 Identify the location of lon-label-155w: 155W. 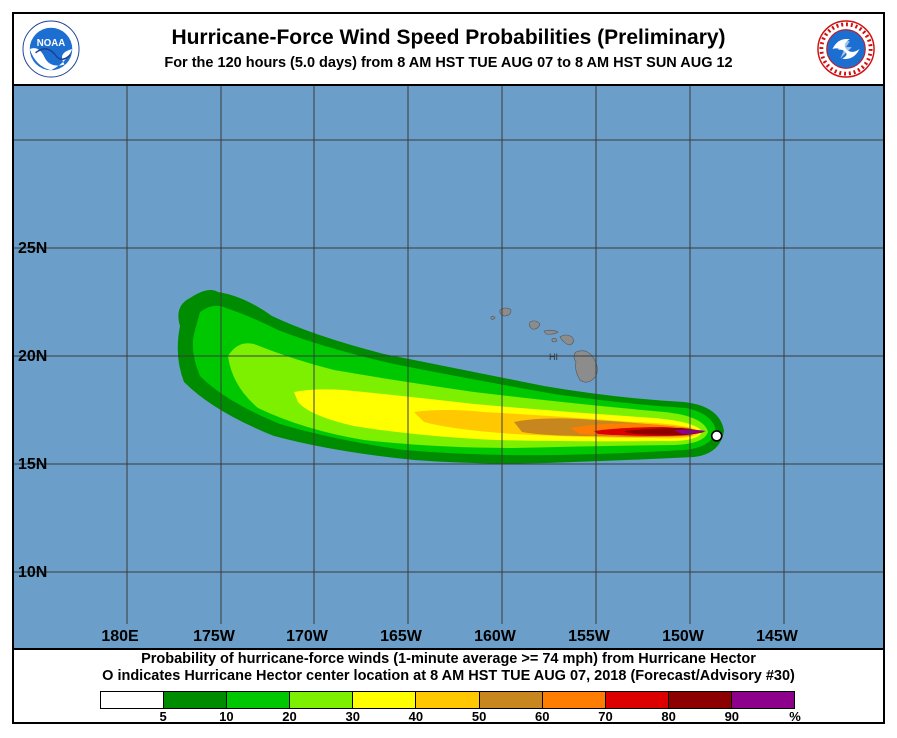
(589, 636).